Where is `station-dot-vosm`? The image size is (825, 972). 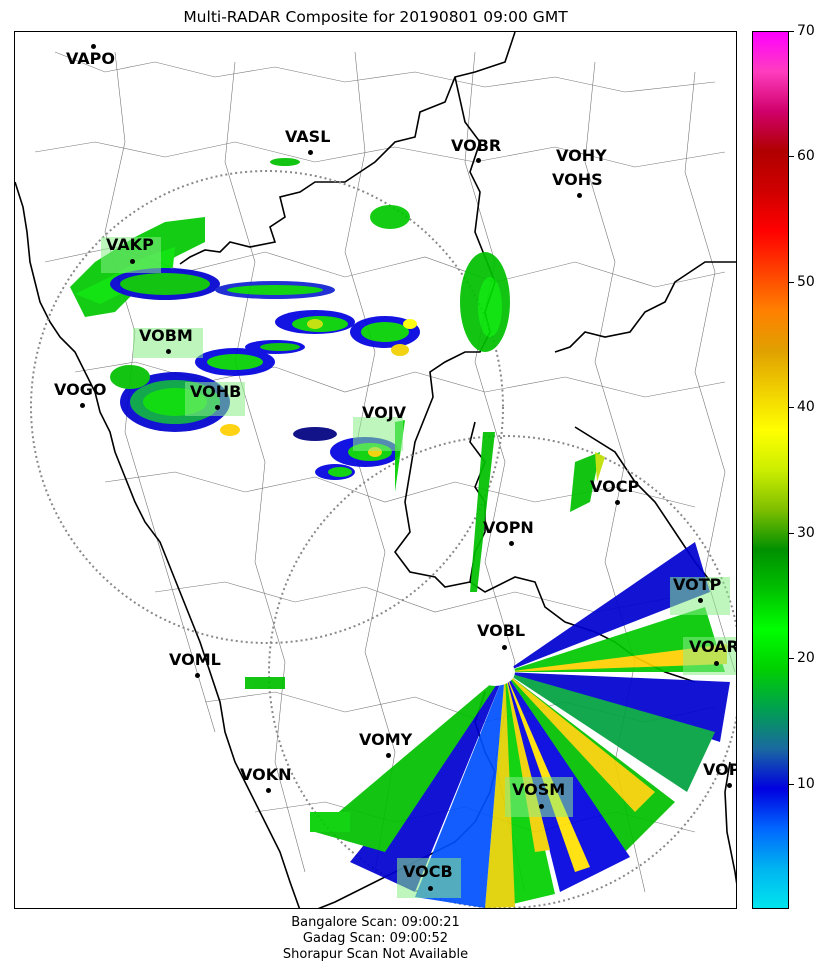 station-dot-vosm is located at coordinates (541, 806).